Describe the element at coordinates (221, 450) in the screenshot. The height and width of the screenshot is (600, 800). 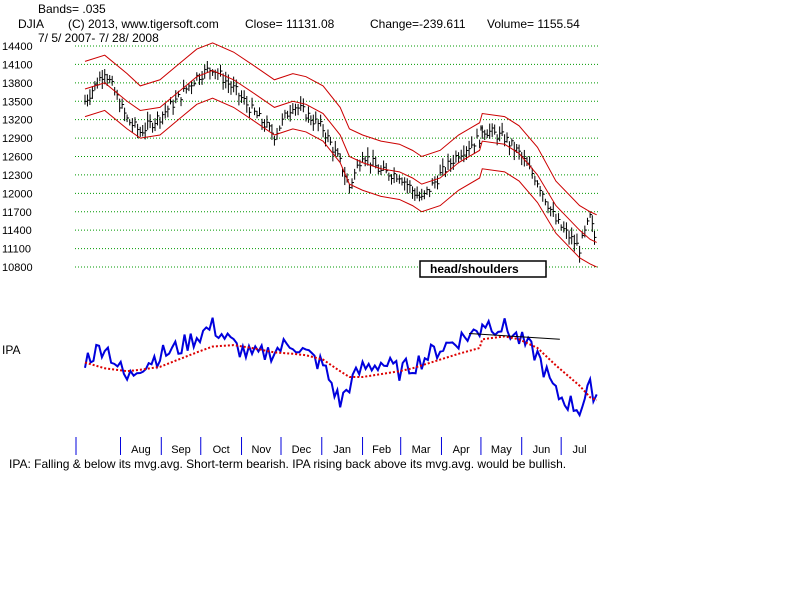
I see `month-label: Oct` at that location.